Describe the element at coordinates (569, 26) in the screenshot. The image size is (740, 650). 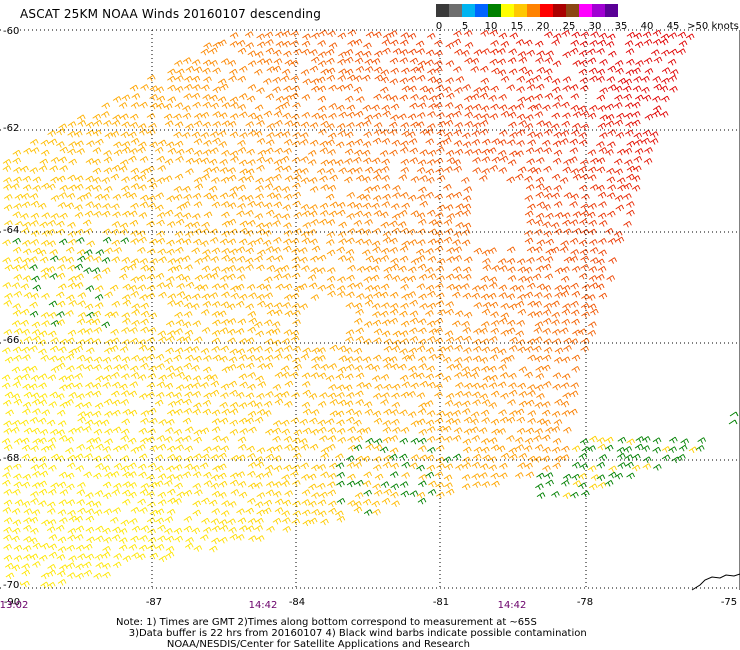
I see `scale-label: 25` at that location.